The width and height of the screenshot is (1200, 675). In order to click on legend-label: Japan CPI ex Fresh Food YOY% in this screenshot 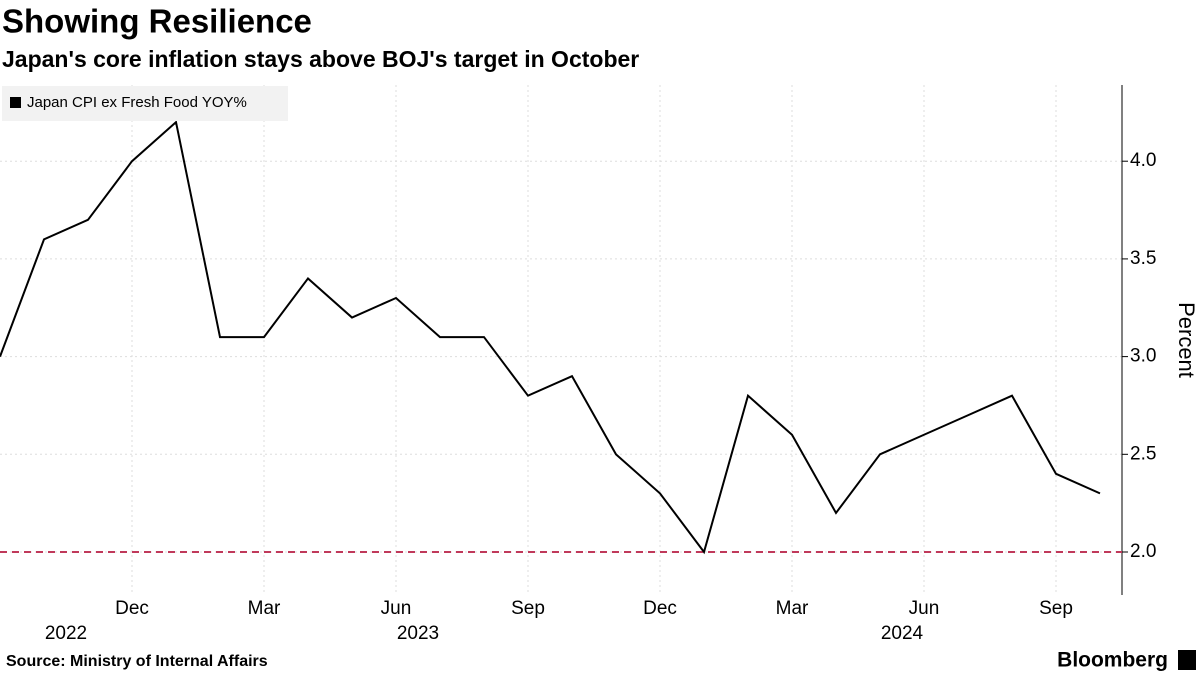, I will do `click(137, 102)`.